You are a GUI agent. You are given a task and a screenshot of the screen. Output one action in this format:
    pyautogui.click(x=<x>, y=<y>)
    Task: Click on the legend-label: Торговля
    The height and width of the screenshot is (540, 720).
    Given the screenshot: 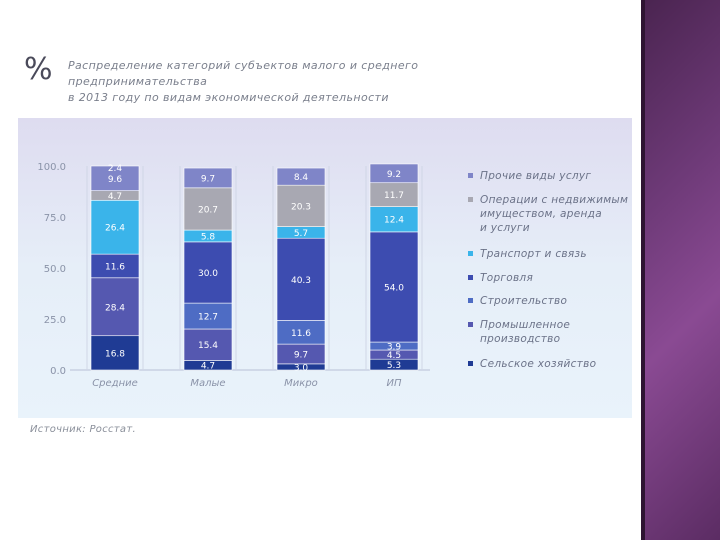 What is the action you would take?
    pyautogui.click(x=506, y=278)
    